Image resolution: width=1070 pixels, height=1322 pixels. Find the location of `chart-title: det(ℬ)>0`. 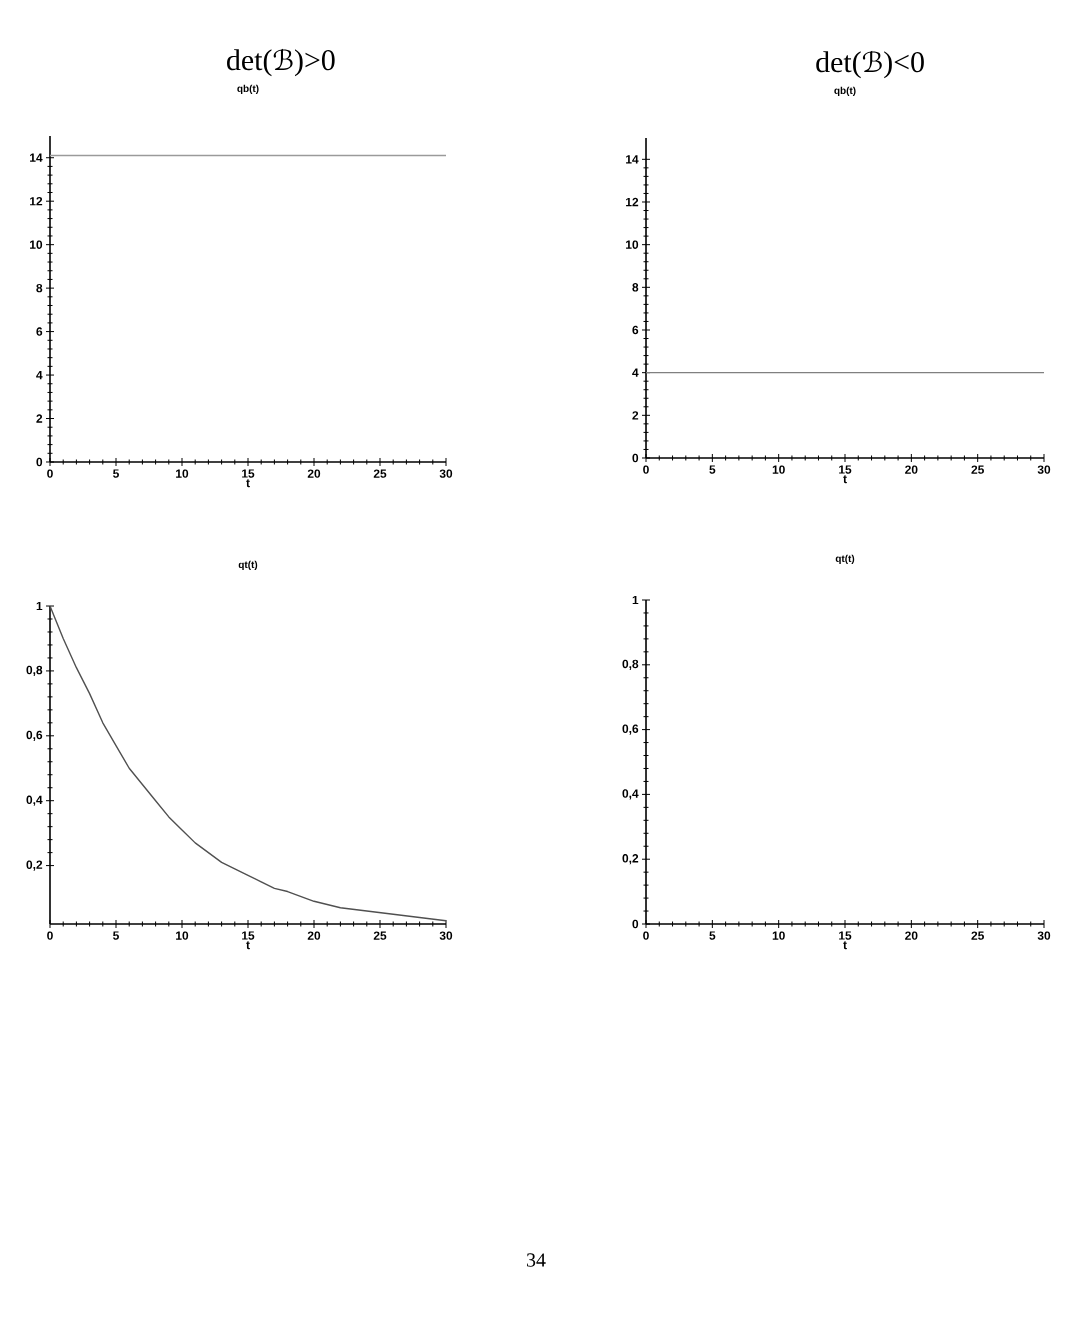

chart-title: det(ℬ)>0 is located at coordinates (281, 62).